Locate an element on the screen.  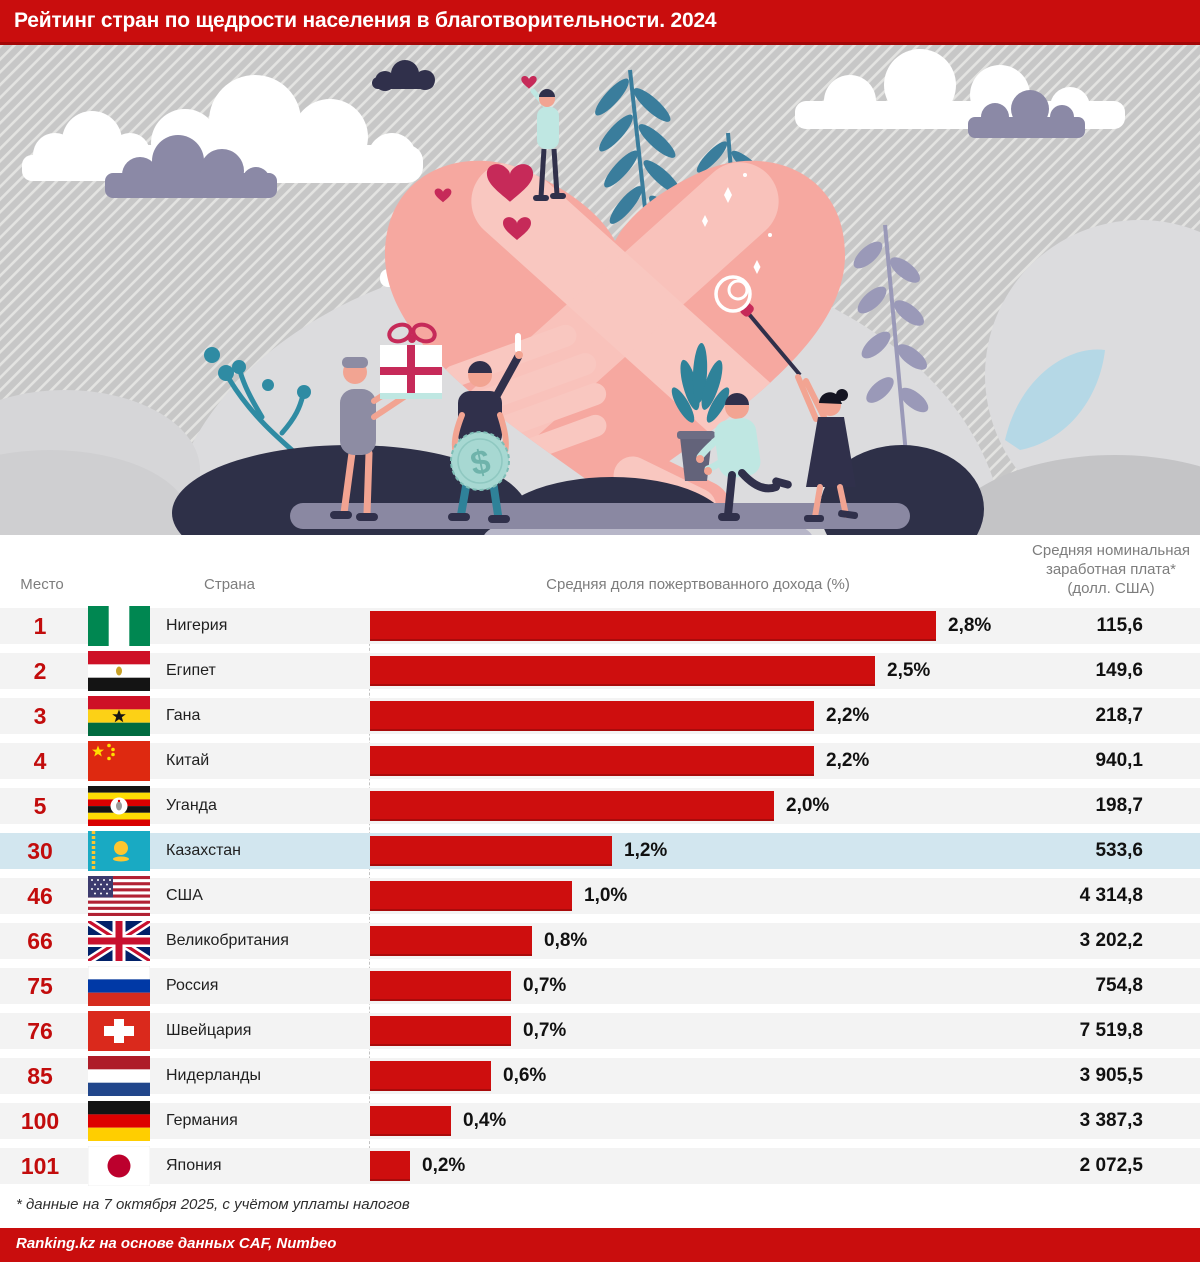
column-header-share: Средняя доля пожертвованного дохода (%) is located at coordinates (698, 584).